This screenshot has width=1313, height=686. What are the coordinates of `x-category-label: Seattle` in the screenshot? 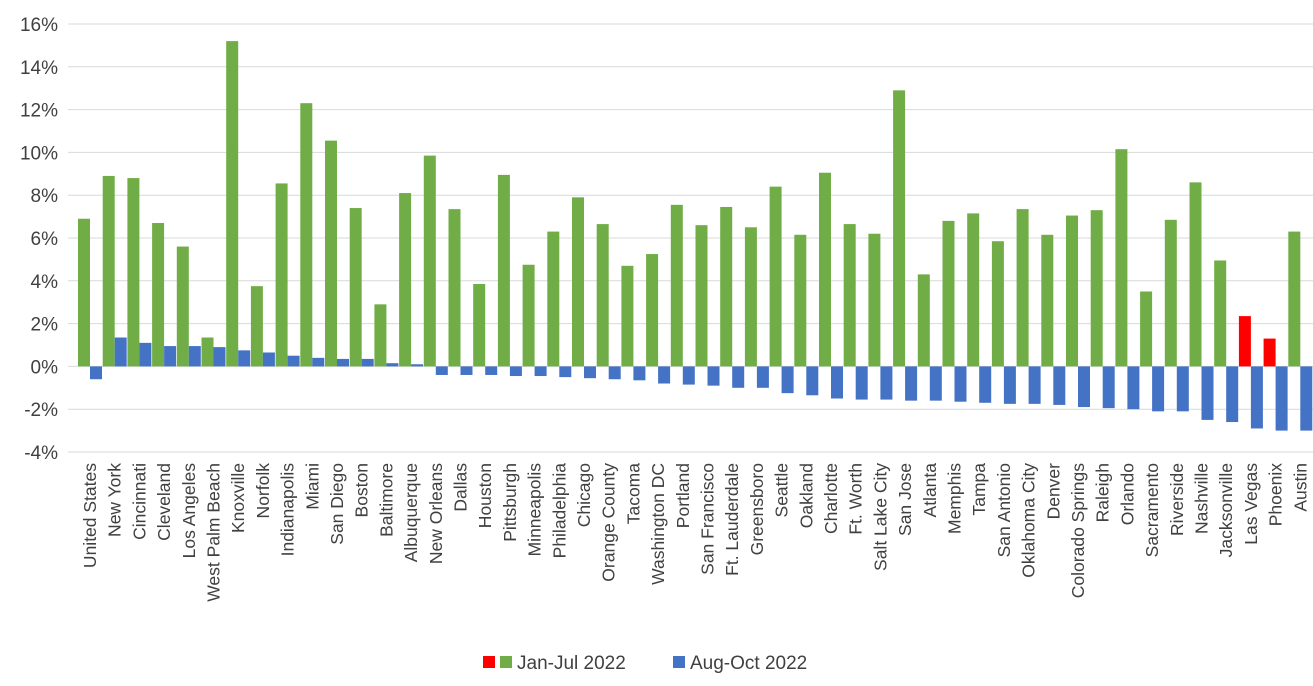 It's located at (782, 490).